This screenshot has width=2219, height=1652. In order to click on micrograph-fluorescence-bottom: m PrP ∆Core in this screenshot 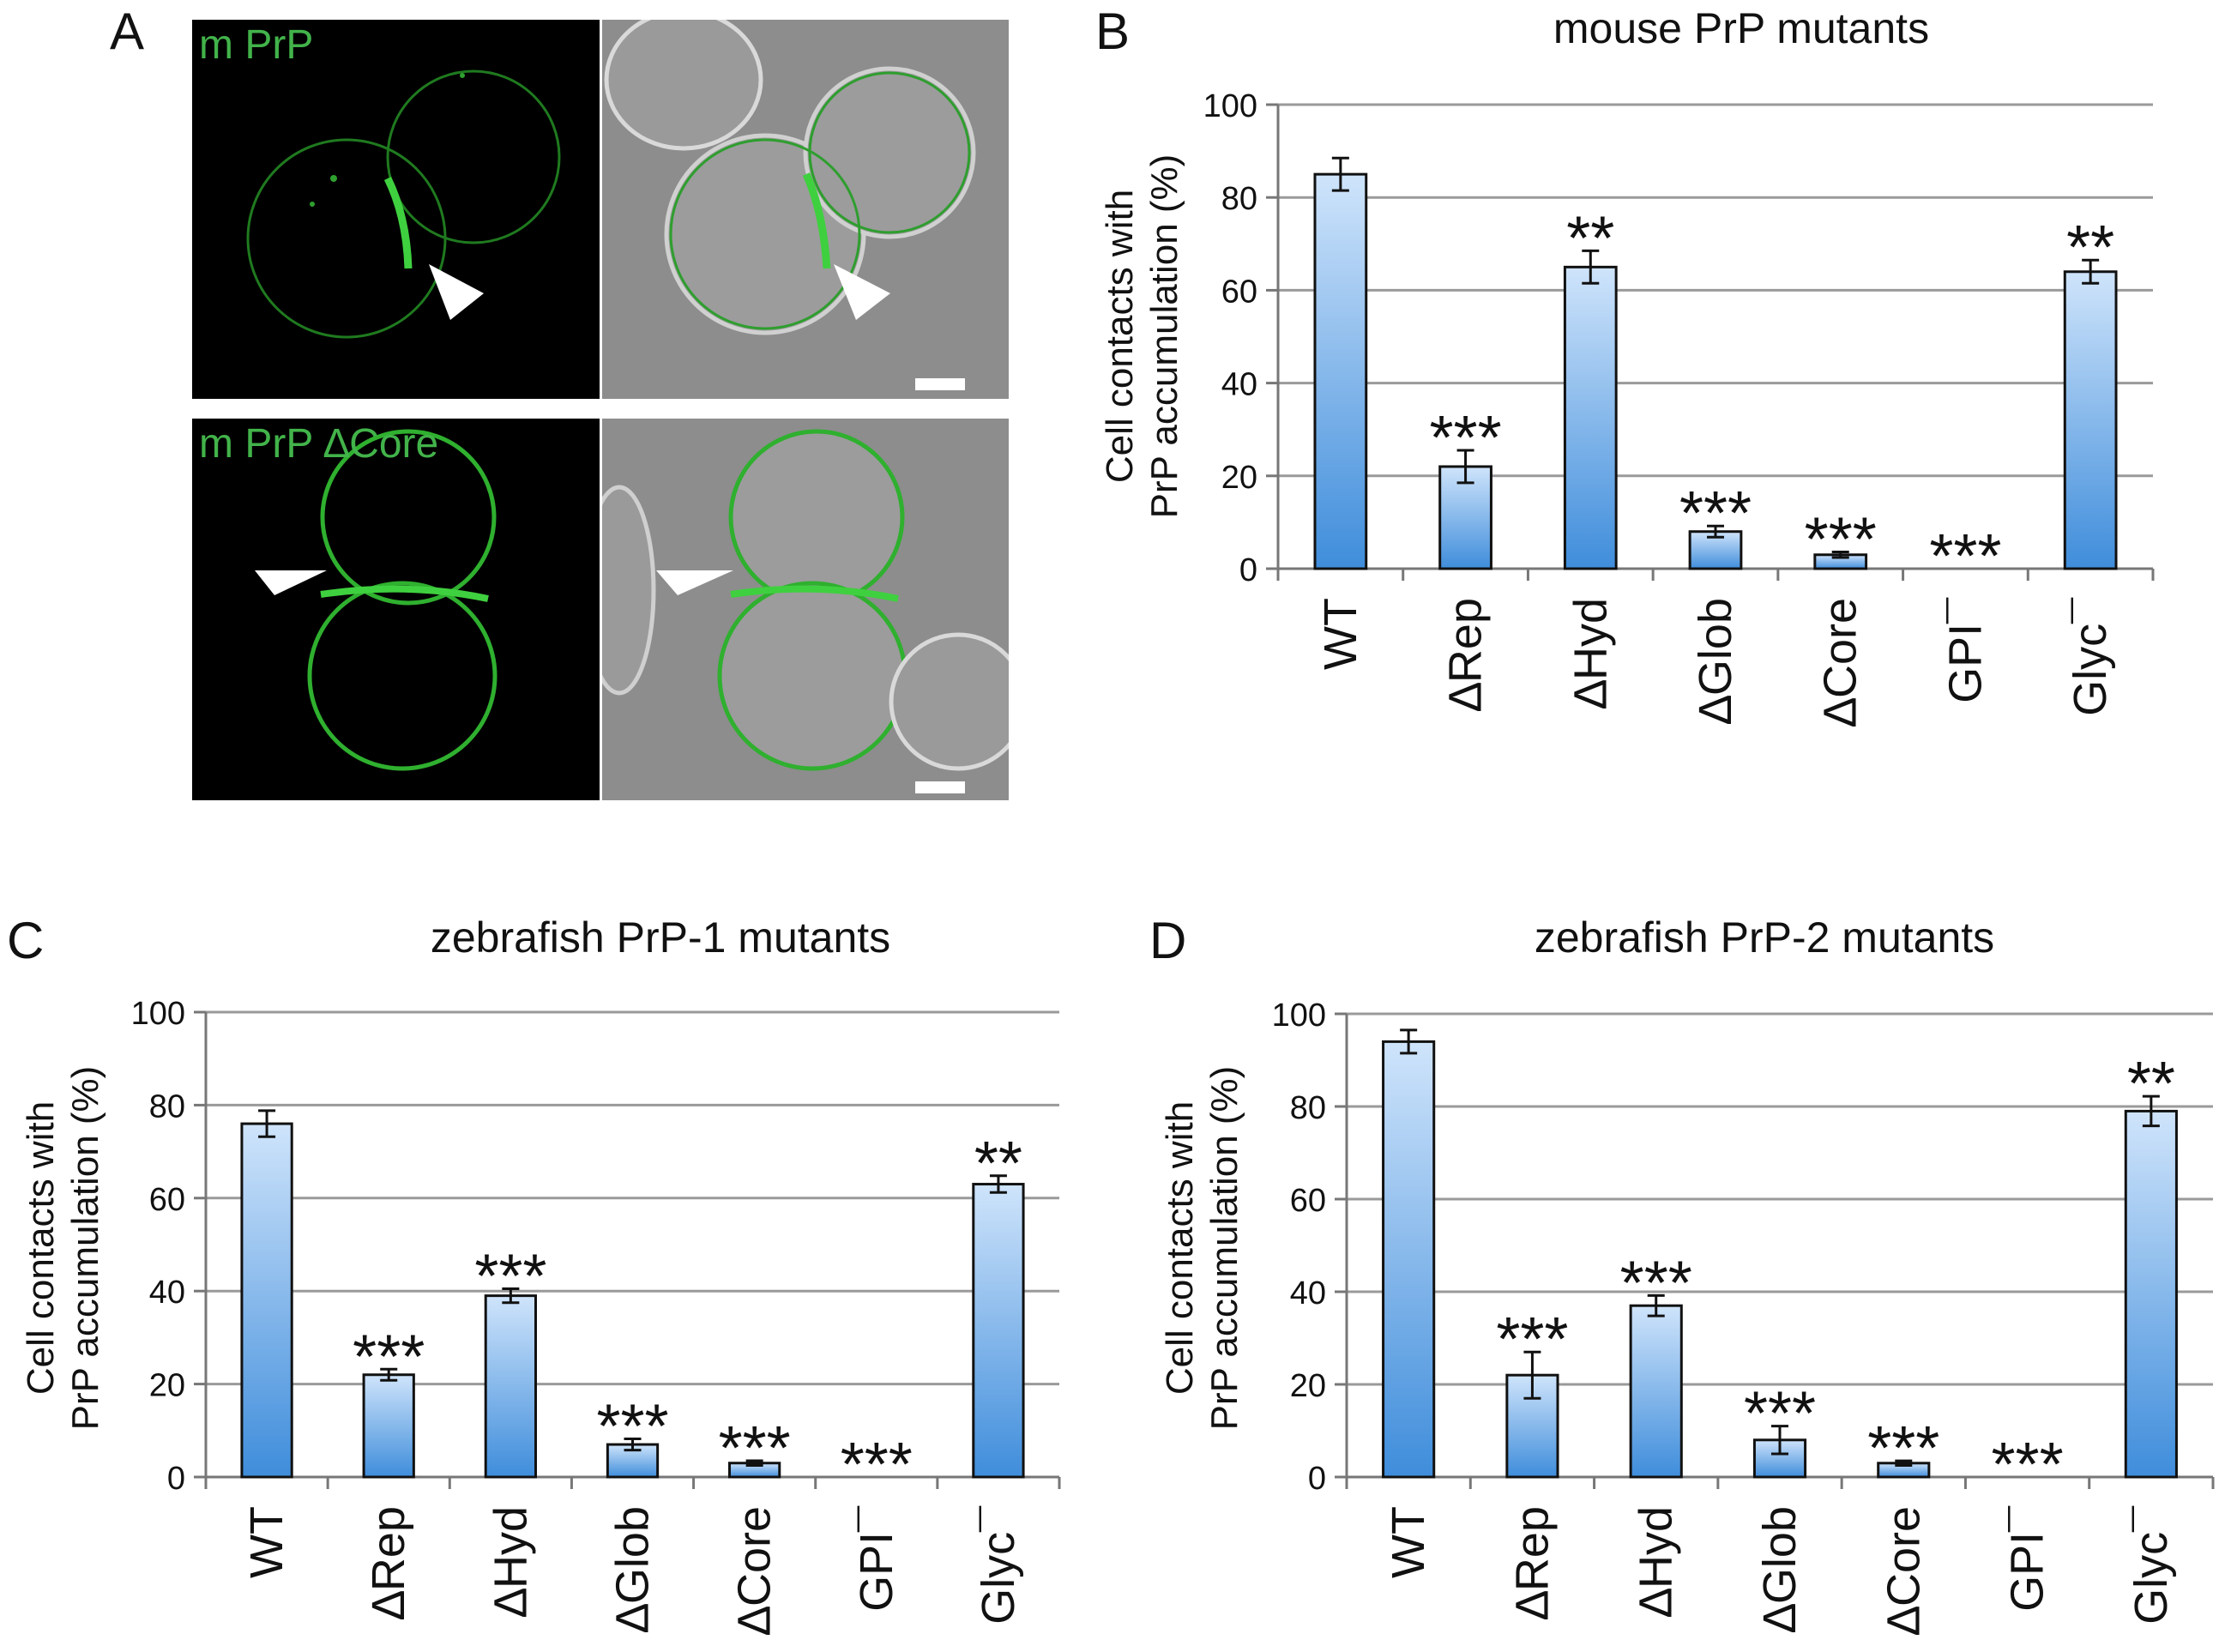, I will do `click(396, 609)`.